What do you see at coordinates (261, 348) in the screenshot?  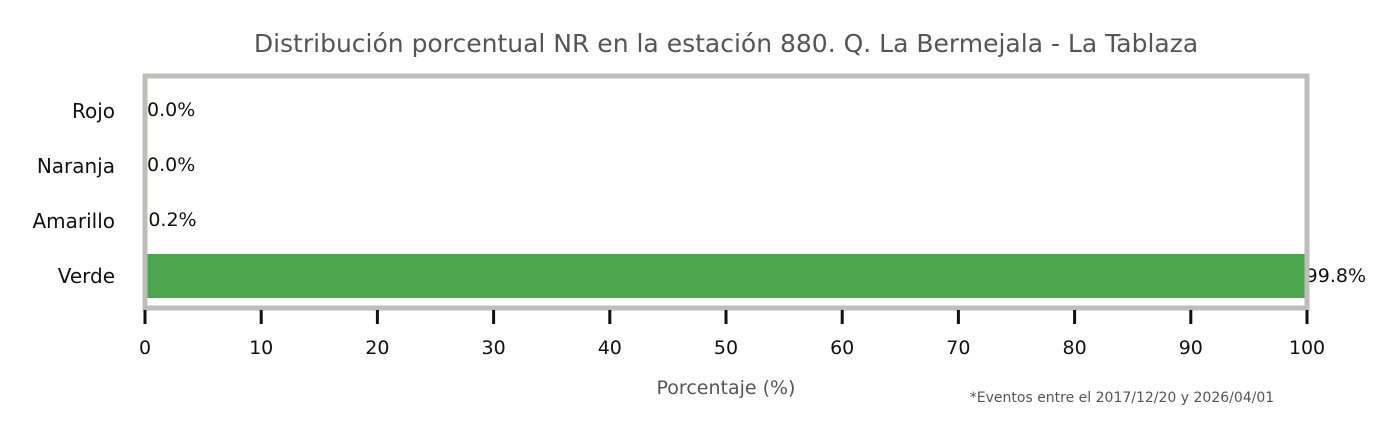 I see `x-tick-label: 10` at bounding box center [261, 348].